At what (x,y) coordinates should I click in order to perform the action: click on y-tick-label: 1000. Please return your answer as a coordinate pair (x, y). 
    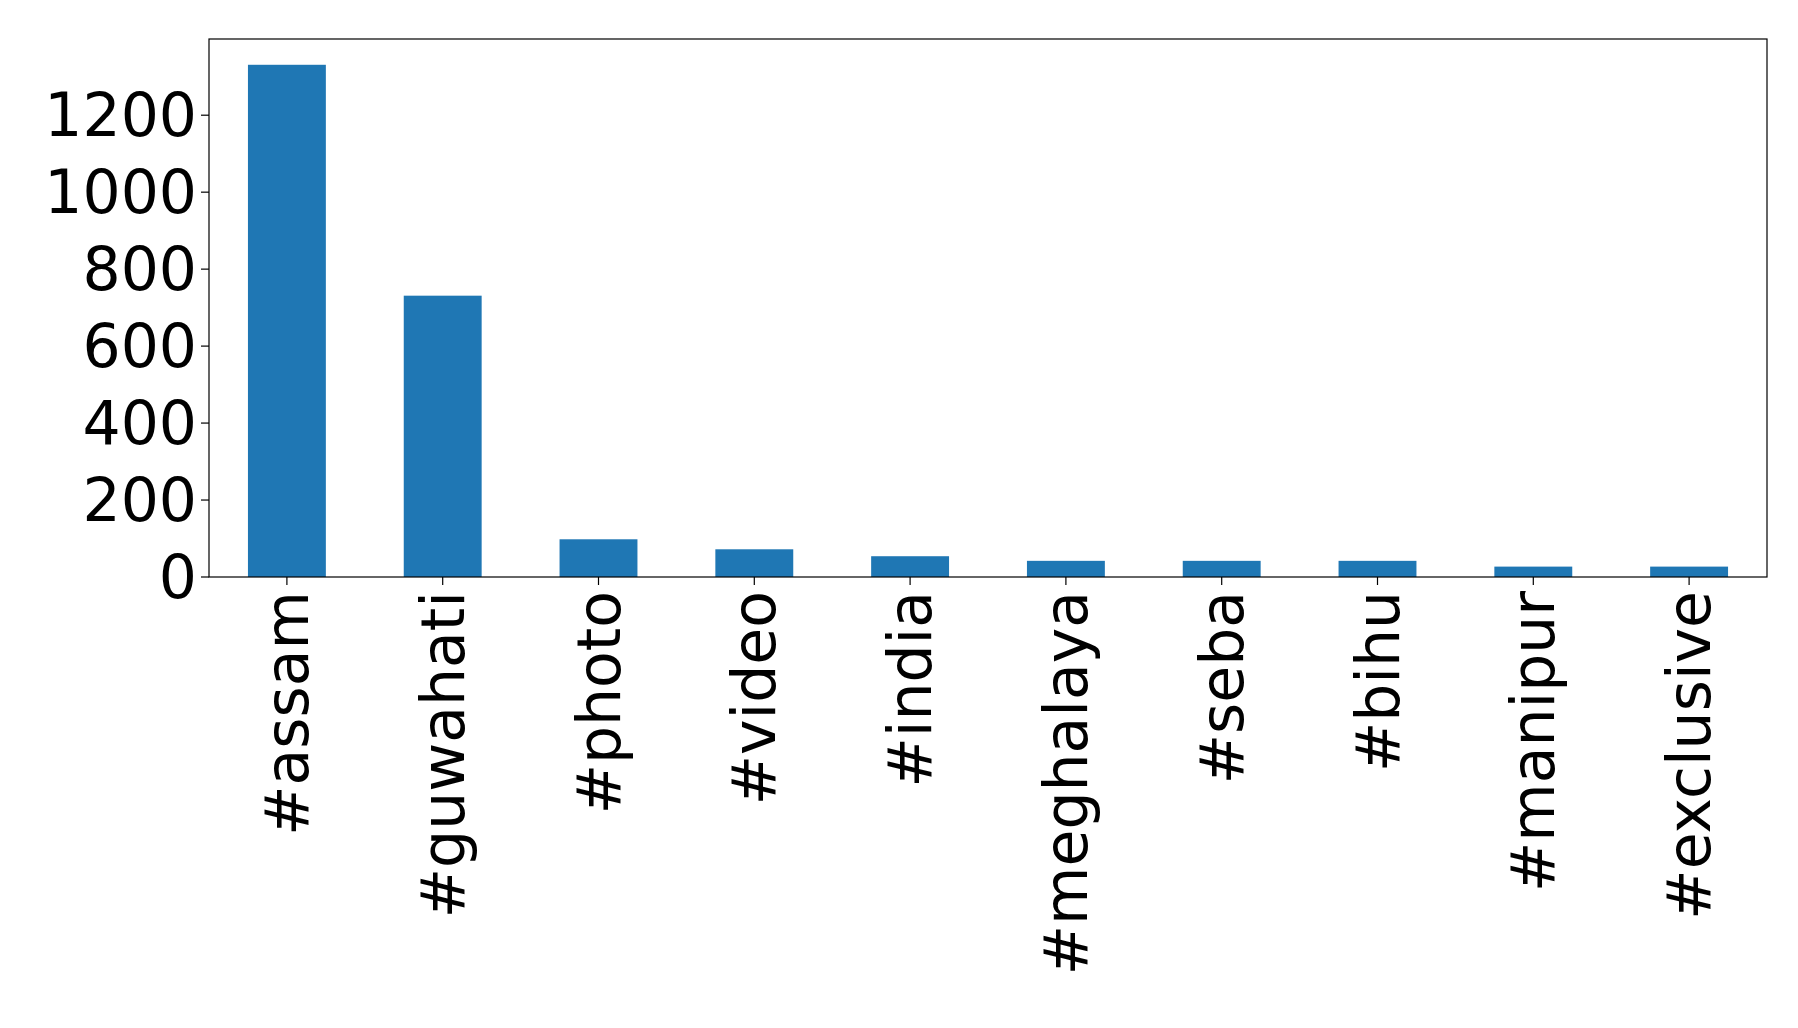
    Looking at the image, I should click on (120, 192).